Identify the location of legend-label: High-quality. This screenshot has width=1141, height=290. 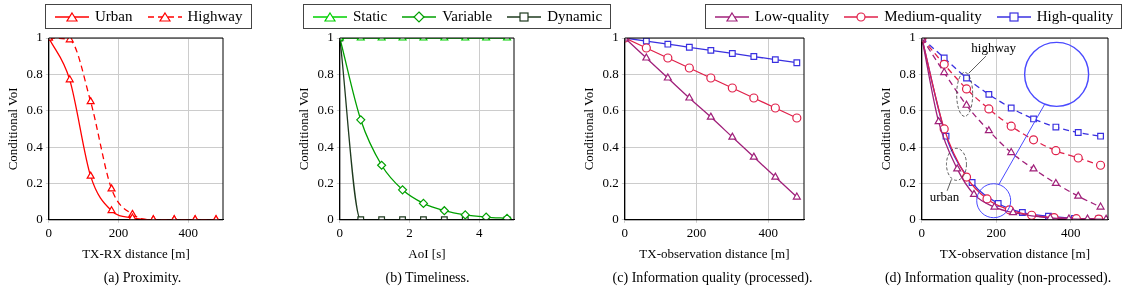
(1075, 16).